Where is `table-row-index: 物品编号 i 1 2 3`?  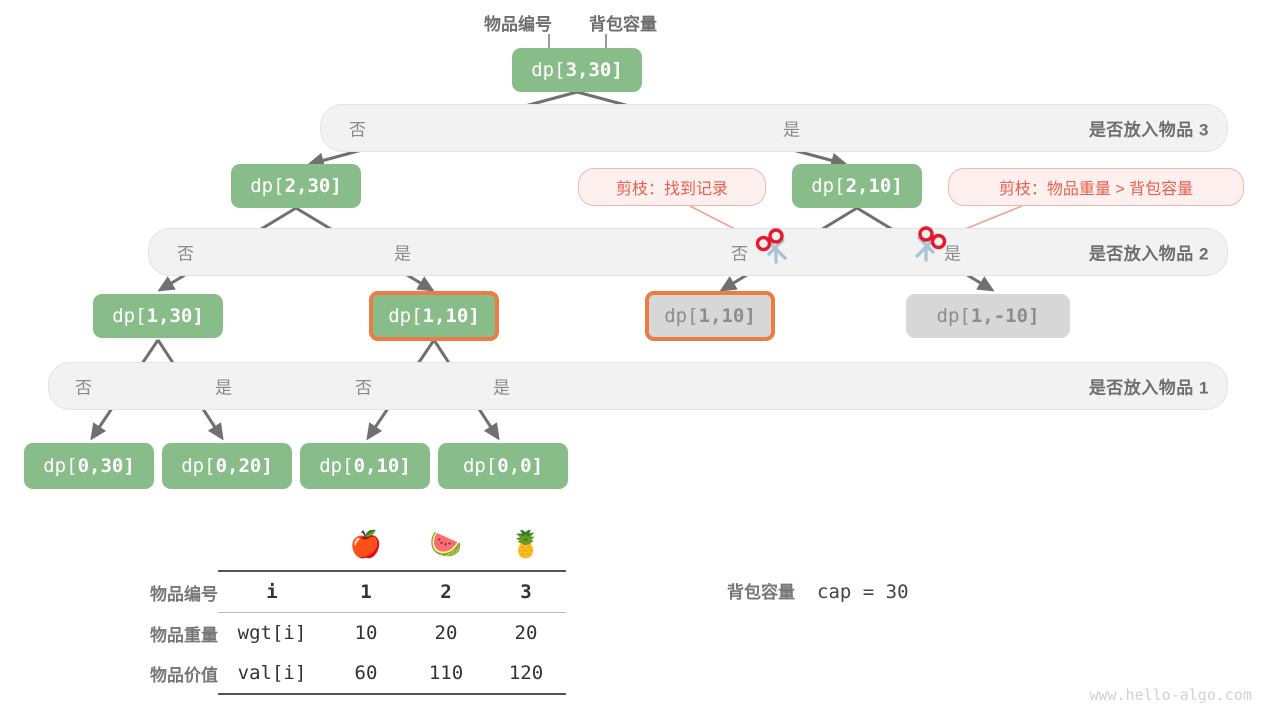 table-row-index: 物品编号 i 1 2 3 is located at coordinates (358, 591).